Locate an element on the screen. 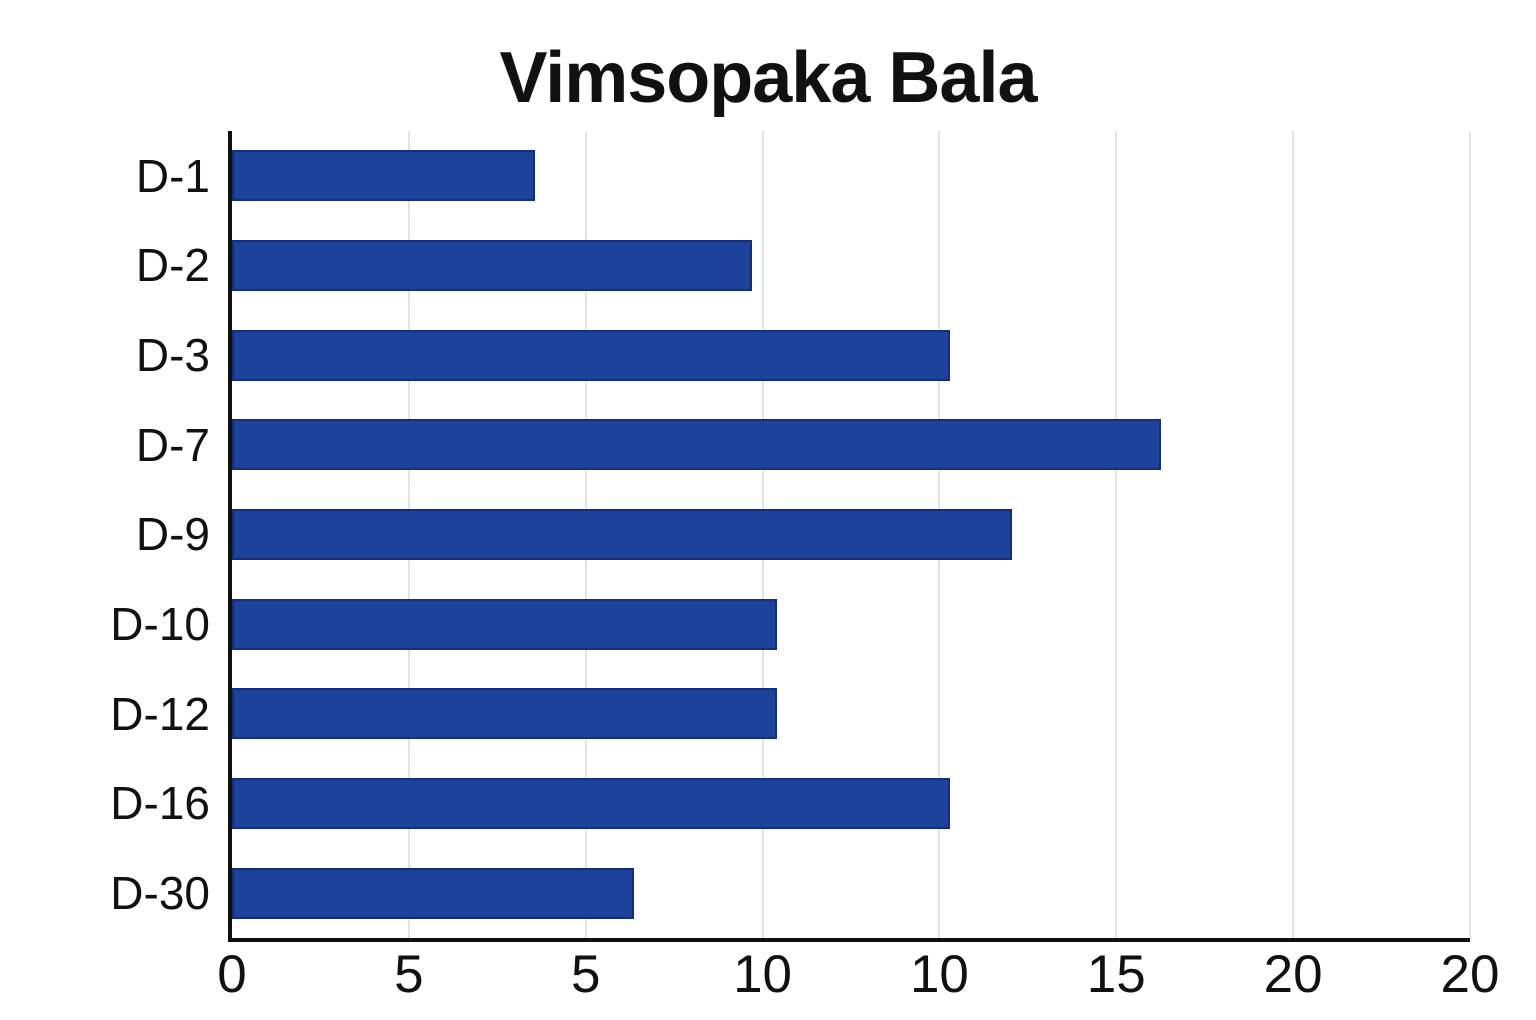  y-axis-label: D-16 is located at coordinates (160, 803).